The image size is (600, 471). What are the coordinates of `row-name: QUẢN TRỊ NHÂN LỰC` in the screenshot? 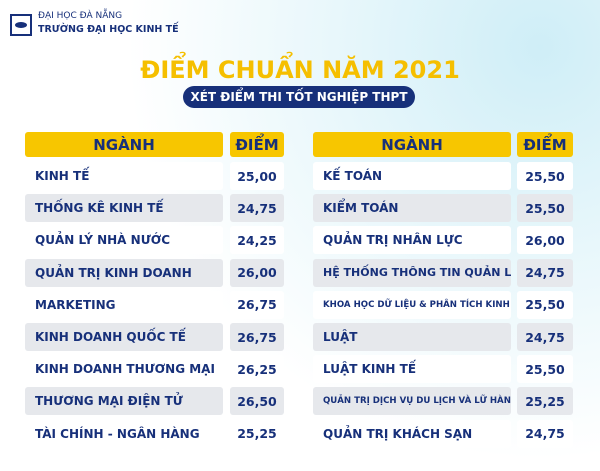 It's located at (412, 240).